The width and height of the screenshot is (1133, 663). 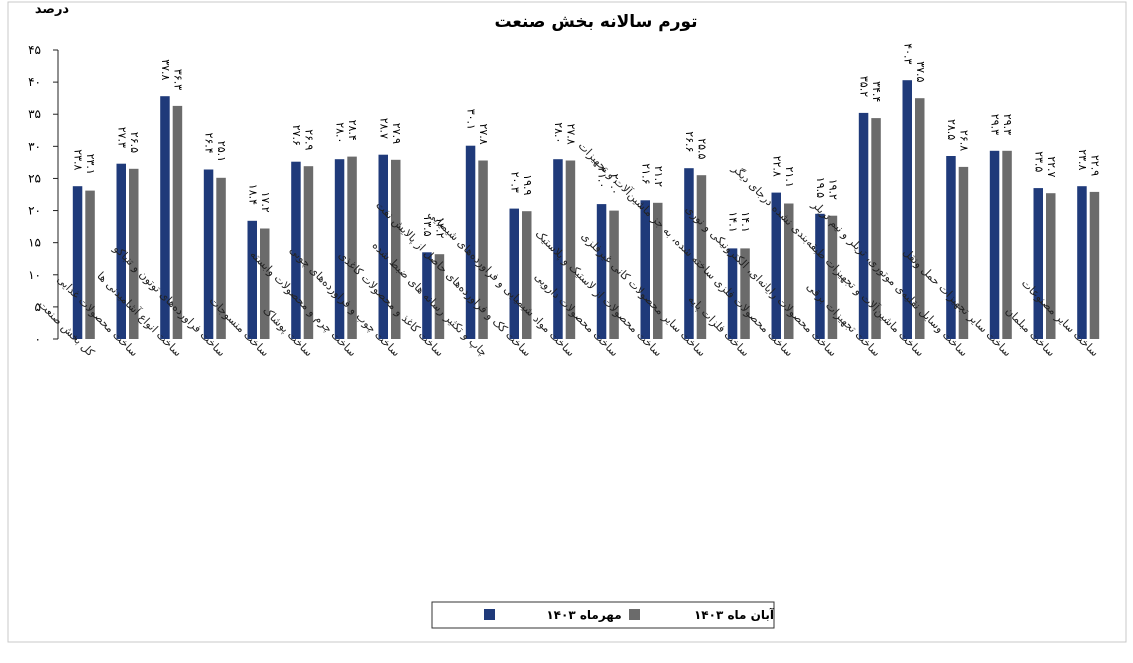 What do you see at coordinates (689, 141) in the screenshot?
I see `bar-value-label: ۲۶.۶` at bounding box center [689, 141].